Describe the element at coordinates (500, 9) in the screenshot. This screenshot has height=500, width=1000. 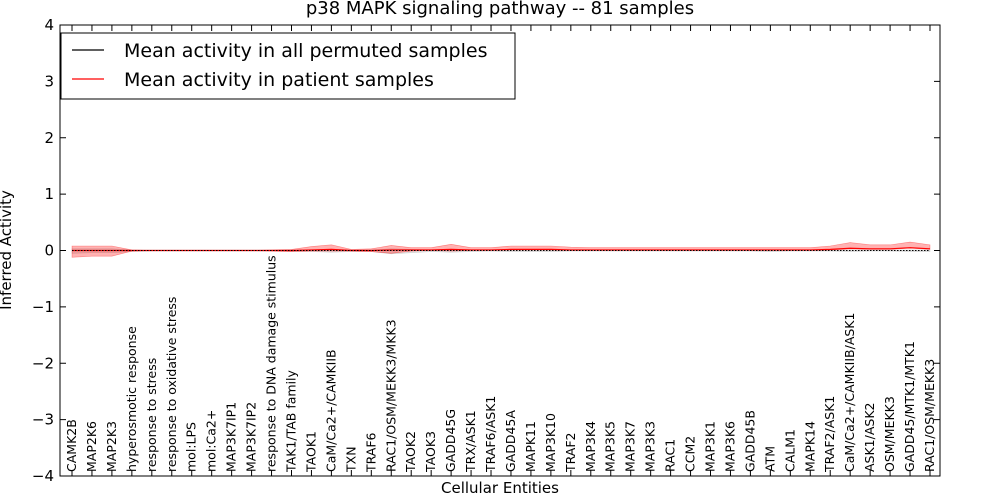
I see `chart-title: p38 MAPK signaling pathway -- 81 samples` at that location.